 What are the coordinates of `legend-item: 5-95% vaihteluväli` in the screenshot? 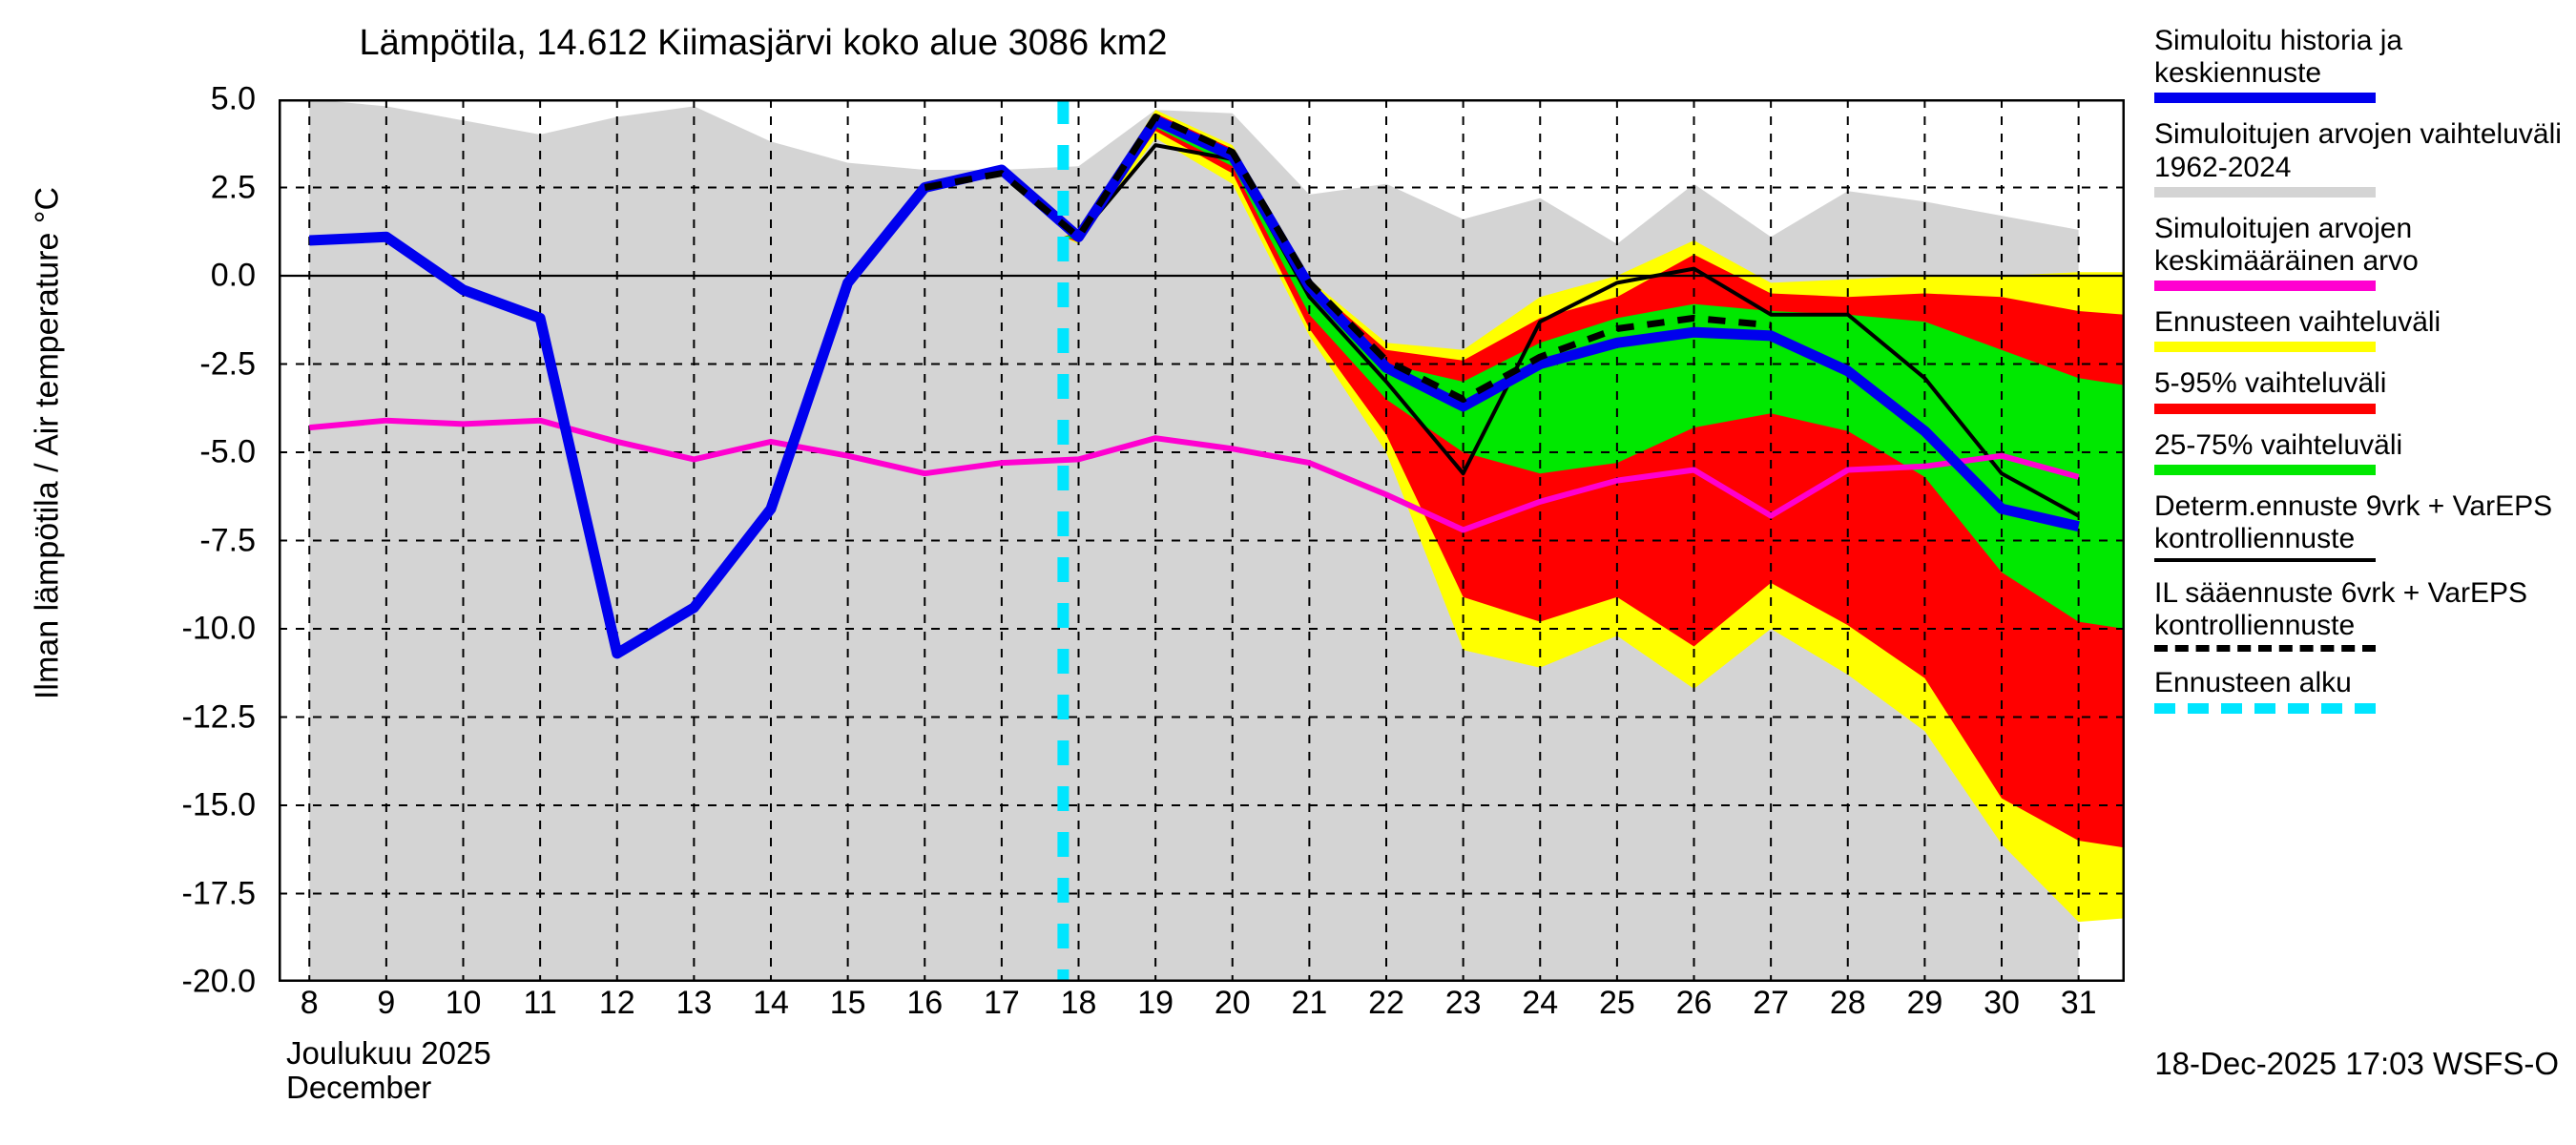 It's located at (2359, 391).